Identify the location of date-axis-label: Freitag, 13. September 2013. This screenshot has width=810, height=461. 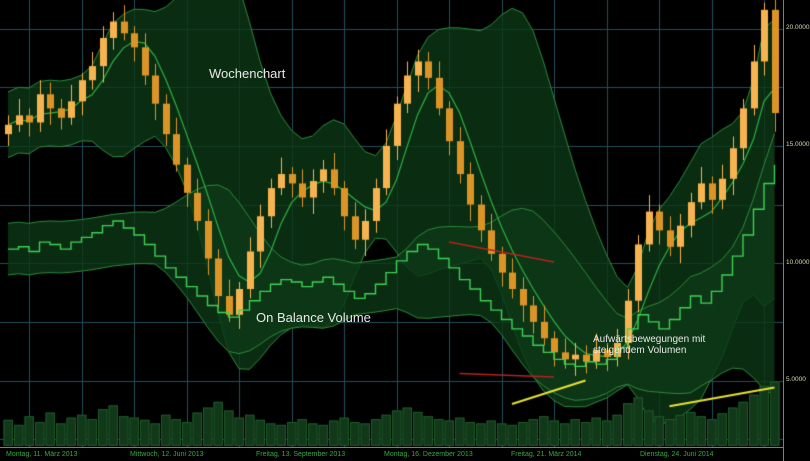
(301, 454).